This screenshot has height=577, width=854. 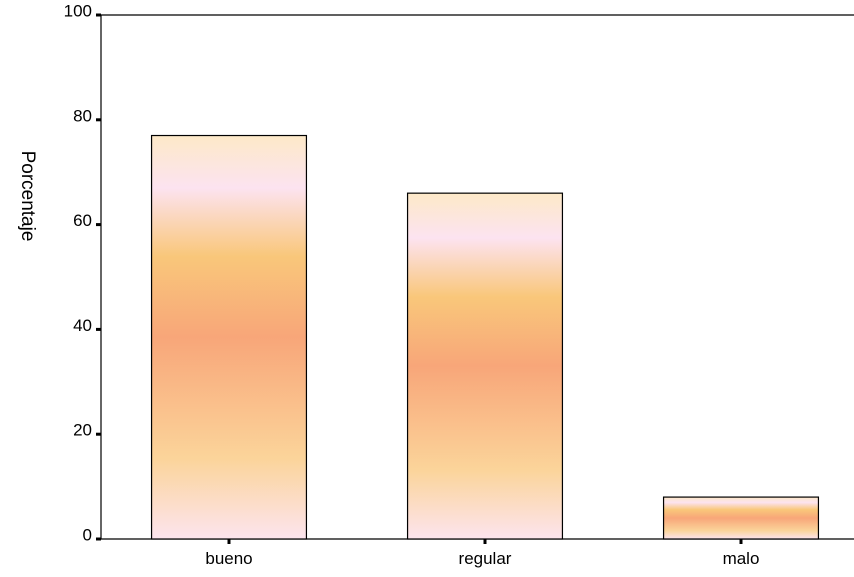 What do you see at coordinates (27, 196) in the screenshot?
I see `y-axis-label: Porcentaje` at bounding box center [27, 196].